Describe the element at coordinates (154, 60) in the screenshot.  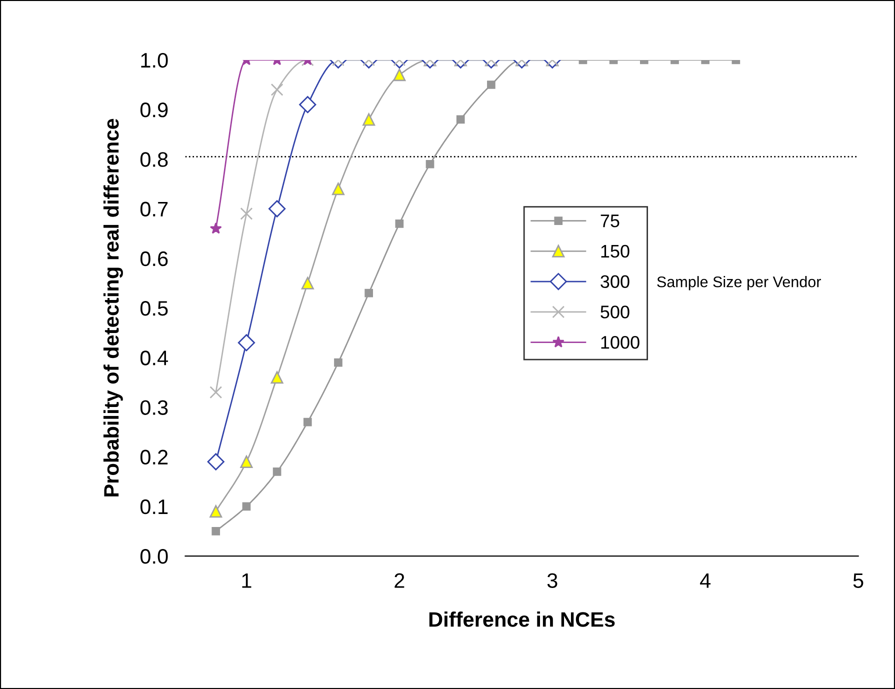
I see `y-tick-label: 1.0` at that location.